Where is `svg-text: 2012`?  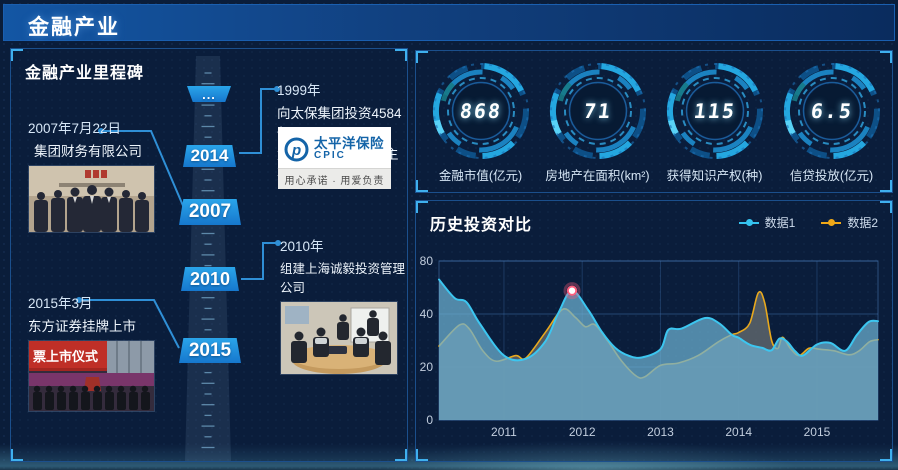
svg-text: 2012 is located at coordinates (582, 432).